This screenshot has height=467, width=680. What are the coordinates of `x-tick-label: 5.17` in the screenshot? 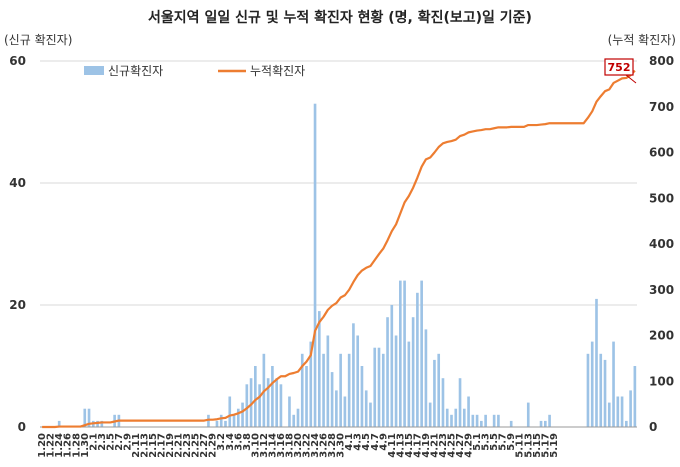 It's located at (545, 445).